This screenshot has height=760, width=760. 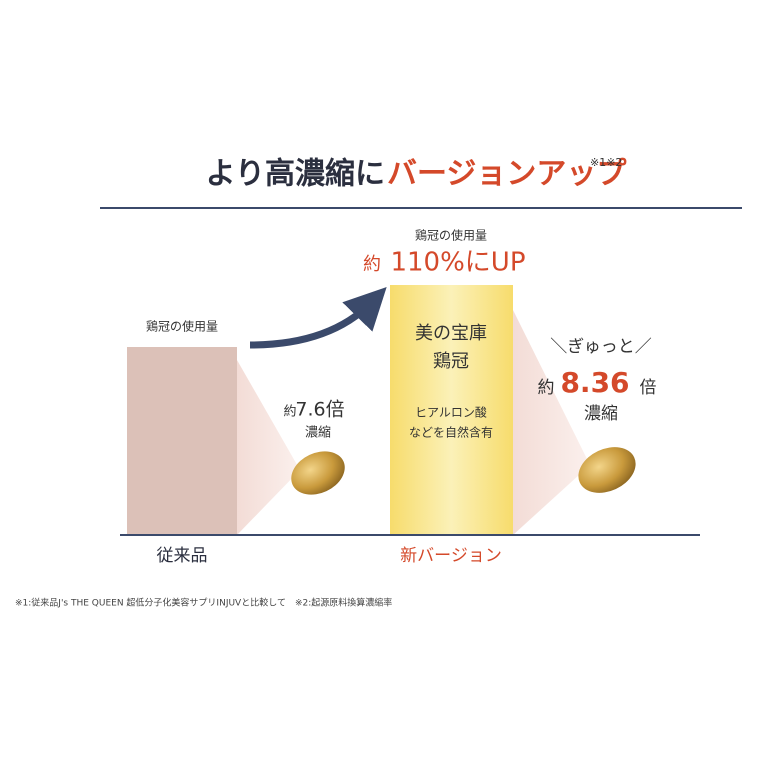 I want to click on old-box, so click(x=182, y=441).